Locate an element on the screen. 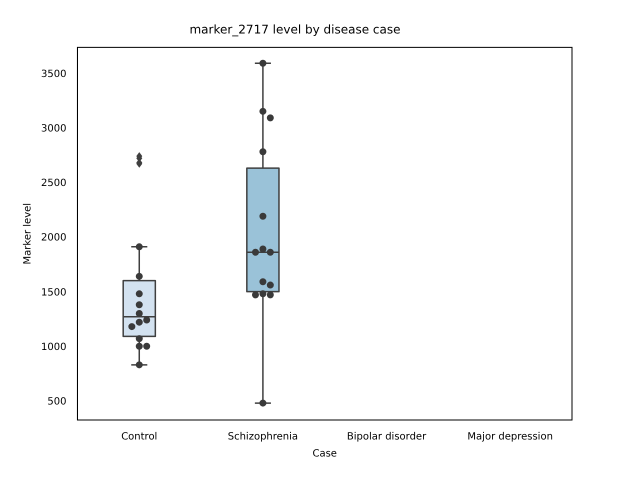 The image size is (640, 480). y-tick-label: 1500 is located at coordinates (53, 292).